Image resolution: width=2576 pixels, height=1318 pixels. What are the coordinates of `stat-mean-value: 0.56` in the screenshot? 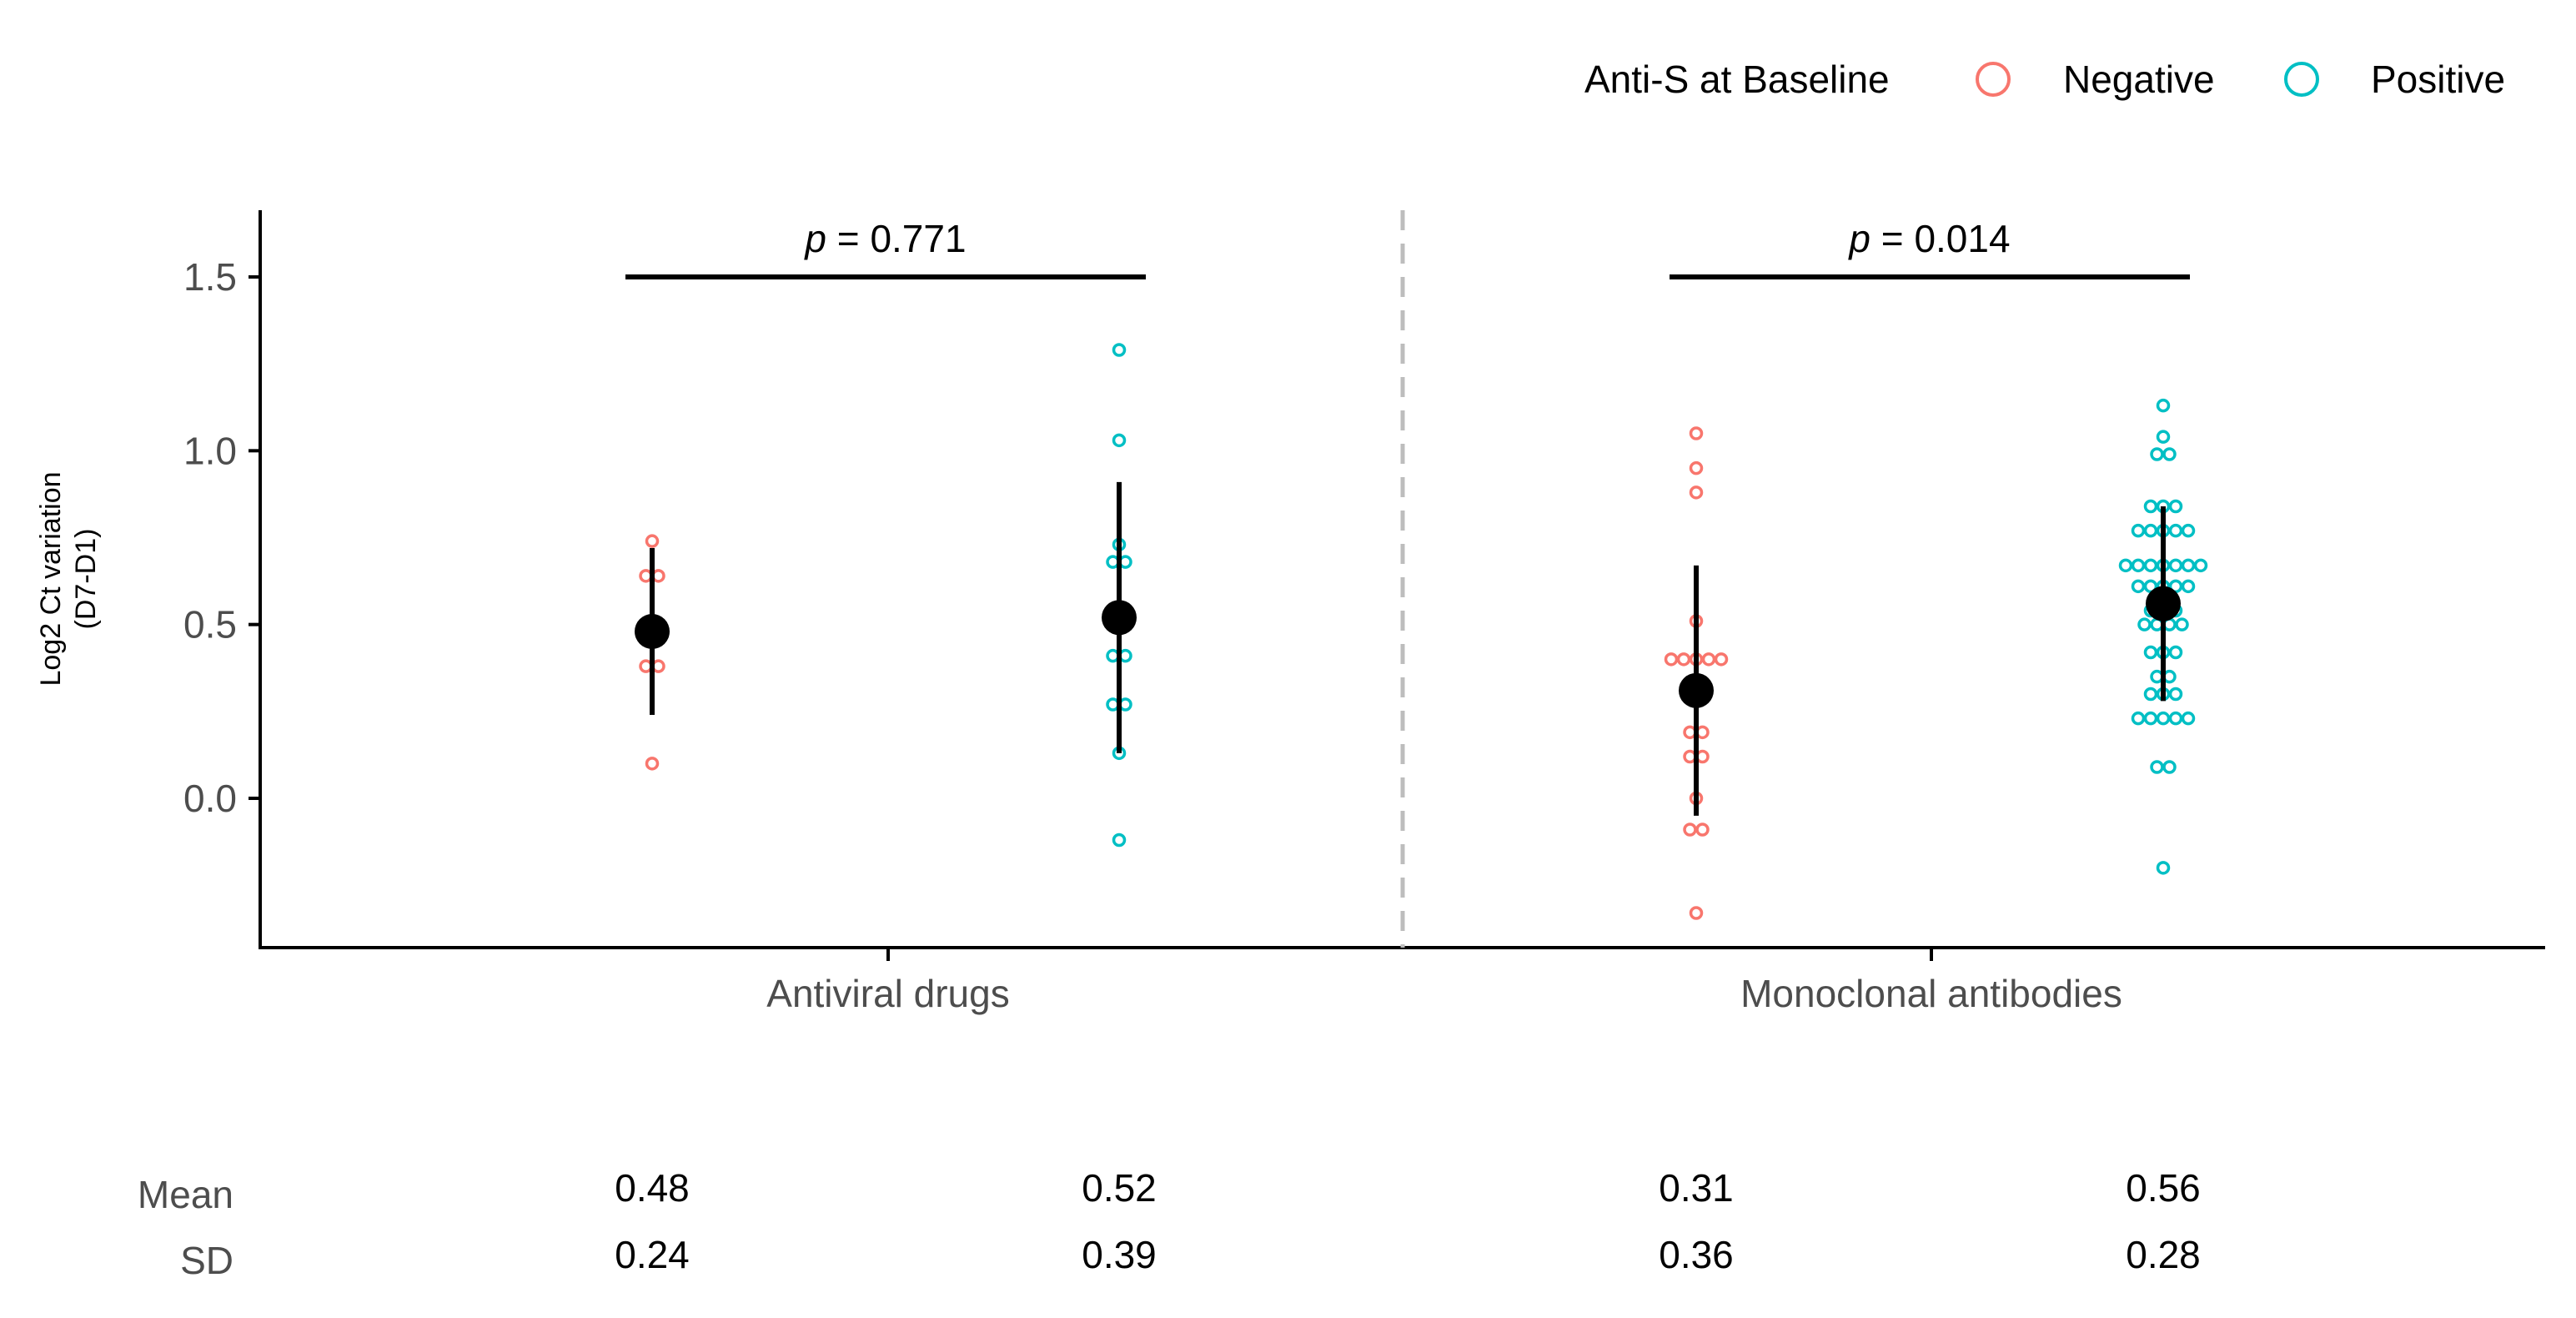 It's located at (2163, 1188).